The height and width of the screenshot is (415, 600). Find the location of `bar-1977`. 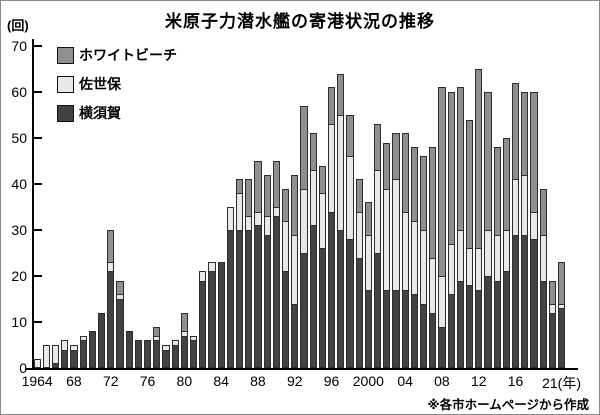

bar-1977 is located at coordinates (157, 347).